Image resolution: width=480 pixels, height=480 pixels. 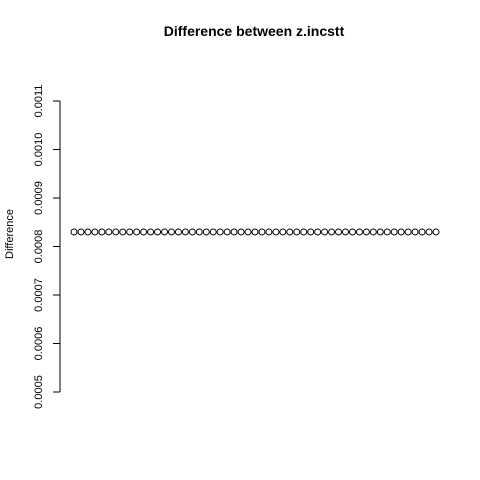 I want to click on y-tick-label: 0.0005, so click(x=39, y=392).